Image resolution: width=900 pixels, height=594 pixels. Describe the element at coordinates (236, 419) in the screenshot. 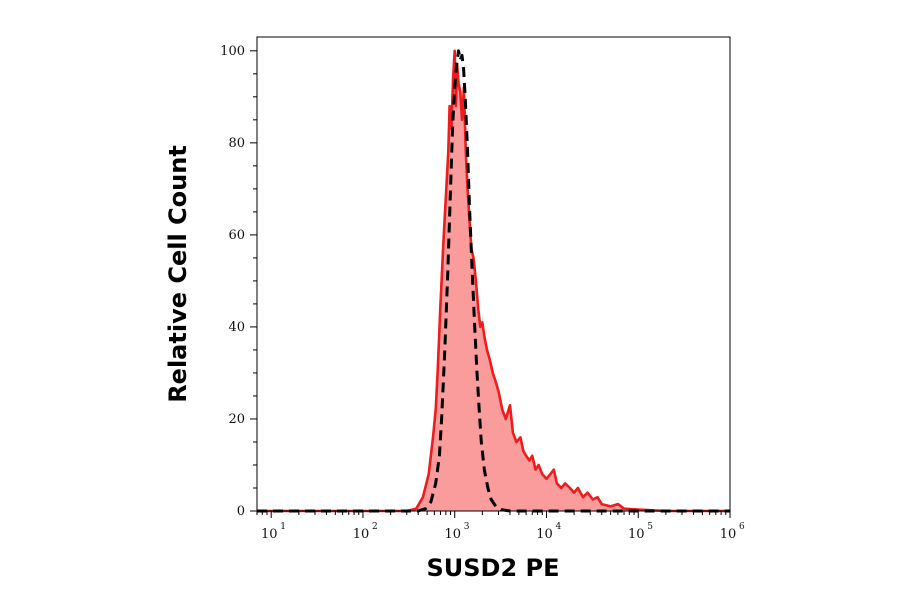

I see `y-tick-label: 20` at that location.